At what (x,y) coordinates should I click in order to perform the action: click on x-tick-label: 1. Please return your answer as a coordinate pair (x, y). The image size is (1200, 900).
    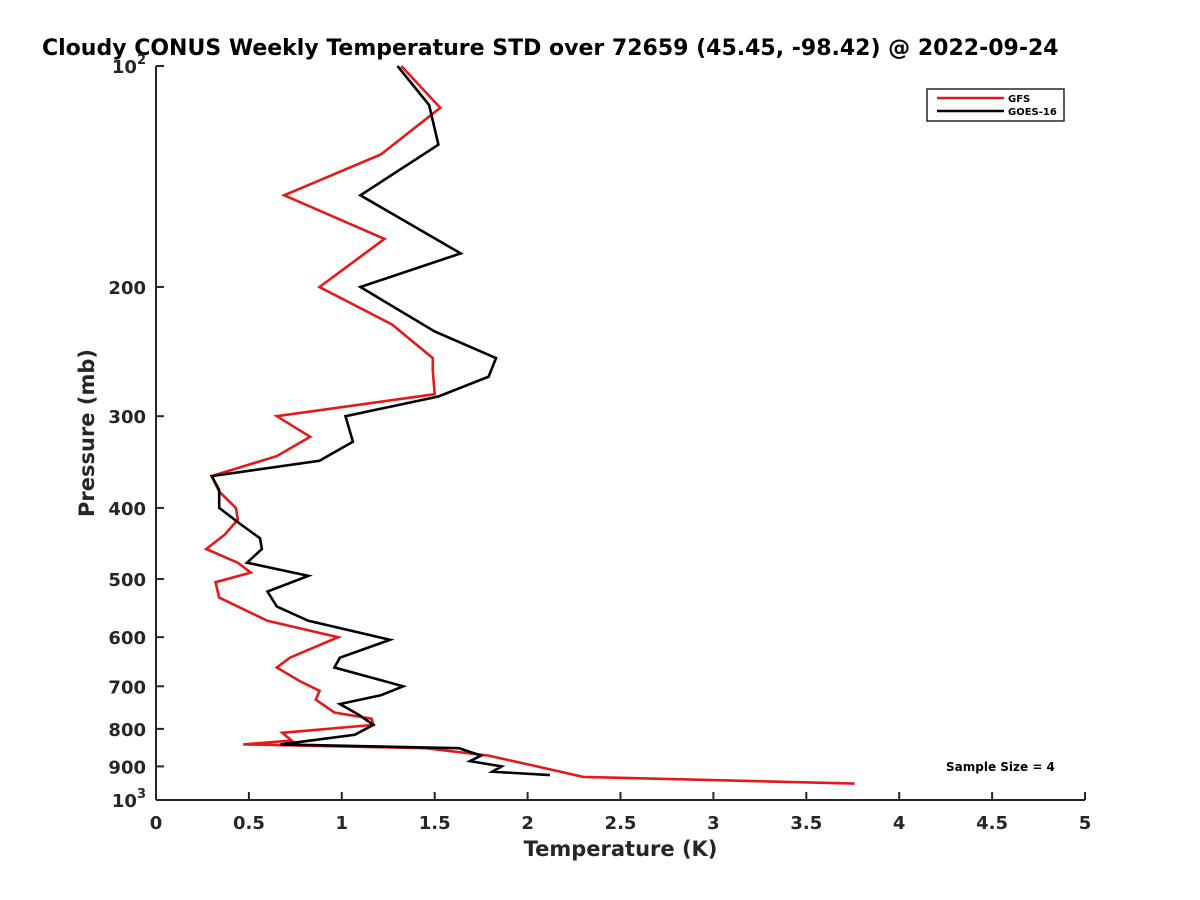
    Looking at the image, I should click on (342, 823).